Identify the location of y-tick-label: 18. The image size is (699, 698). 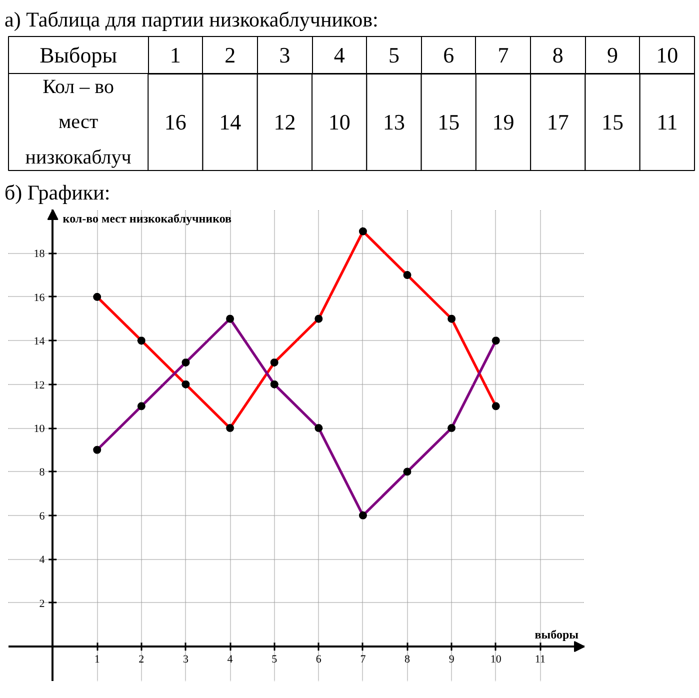
(40, 254).